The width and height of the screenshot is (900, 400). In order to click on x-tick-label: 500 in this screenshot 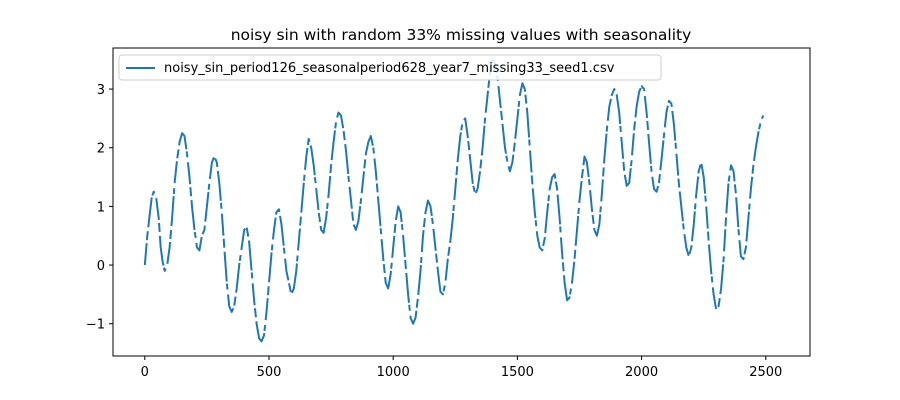, I will do `click(269, 372)`.